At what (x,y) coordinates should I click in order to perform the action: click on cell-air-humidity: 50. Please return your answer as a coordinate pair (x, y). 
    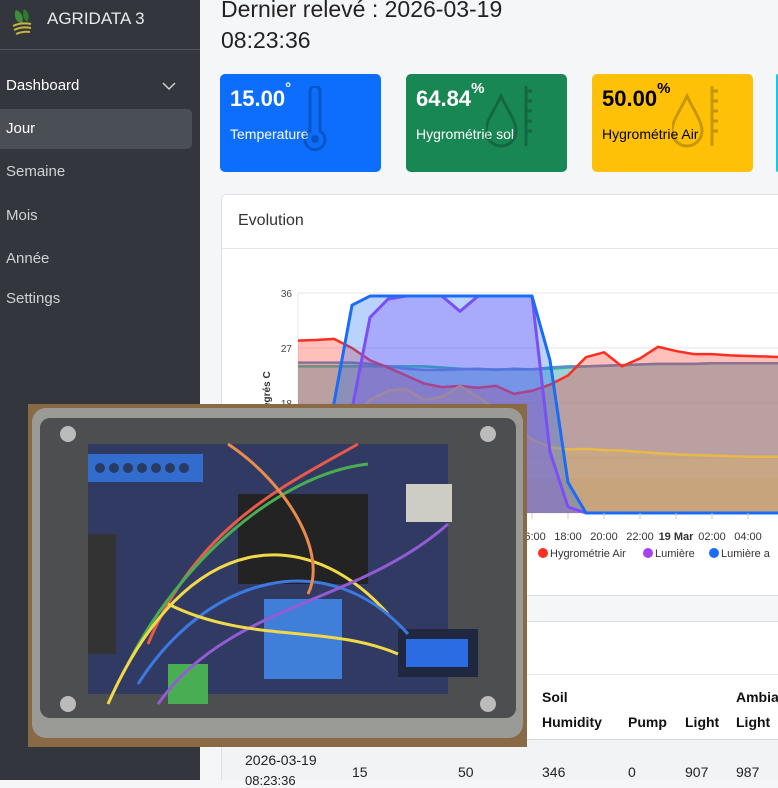
    Looking at the image, I should click on (466, 772).